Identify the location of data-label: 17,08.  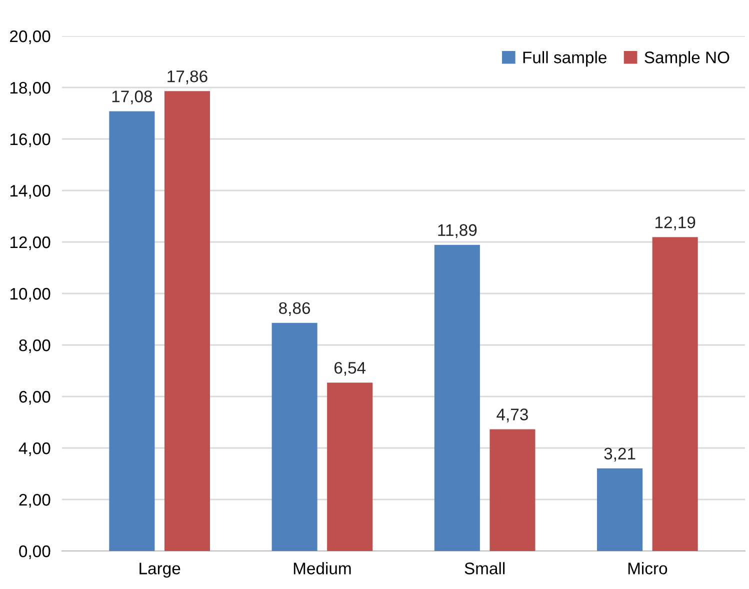
(132, 97).